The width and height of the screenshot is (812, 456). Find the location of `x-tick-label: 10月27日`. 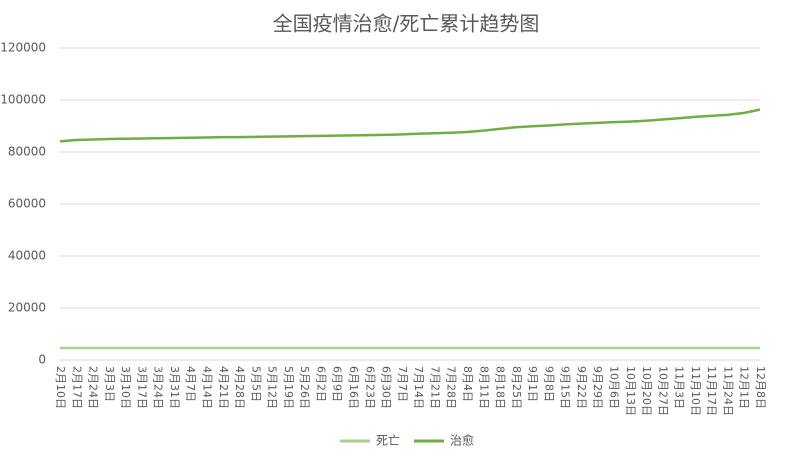

x-tick-label: 10月27日 is located at coordinates (662, 391).